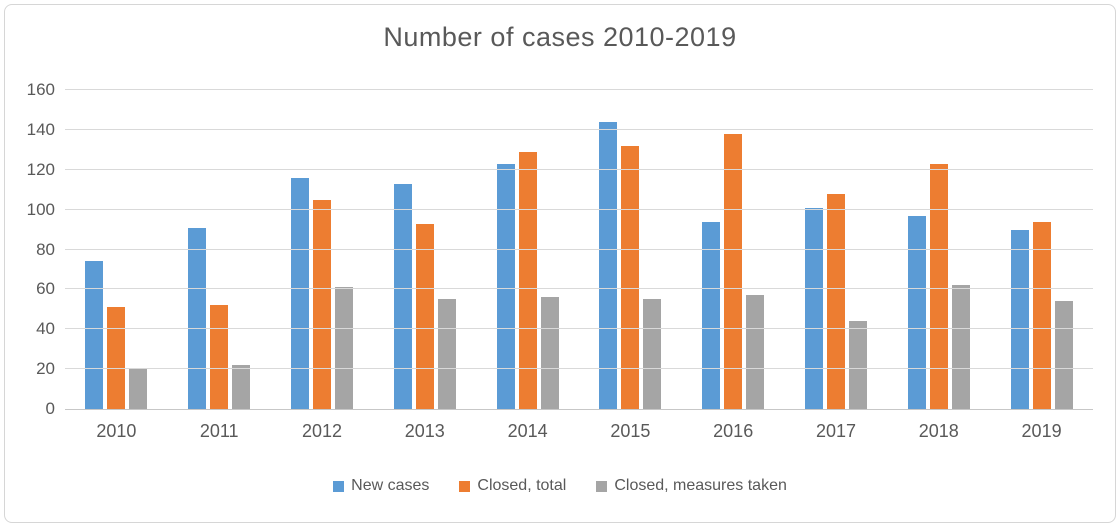 This screenshot has height=527, width=1120. What do you see at coordinates (938, 431) in the screenshot?
I see `x-tick-label-2018: 2018` at bounding box center [938, 431].